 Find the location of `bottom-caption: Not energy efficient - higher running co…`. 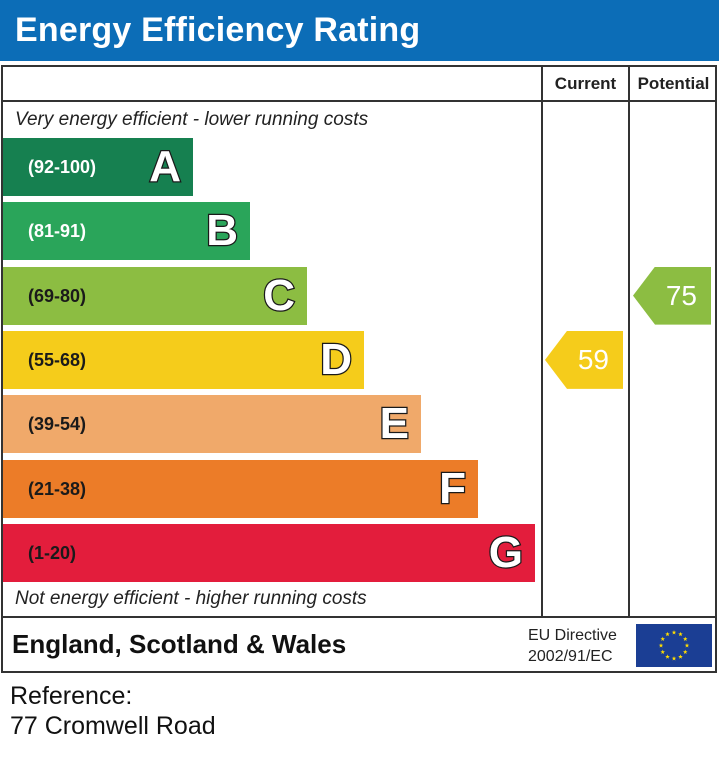

bottom-caption: Not energy efficient - higher running co… is located at coordinates (191, 598).